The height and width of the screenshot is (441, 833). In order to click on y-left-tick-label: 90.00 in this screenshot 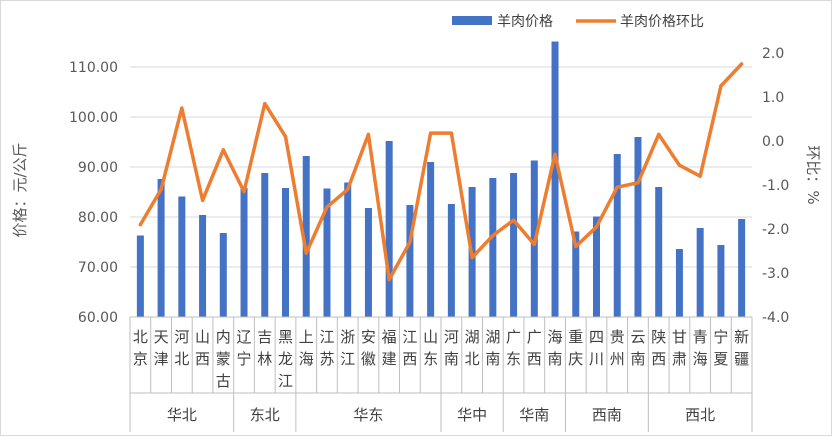, I will do `click(98, 168)`.